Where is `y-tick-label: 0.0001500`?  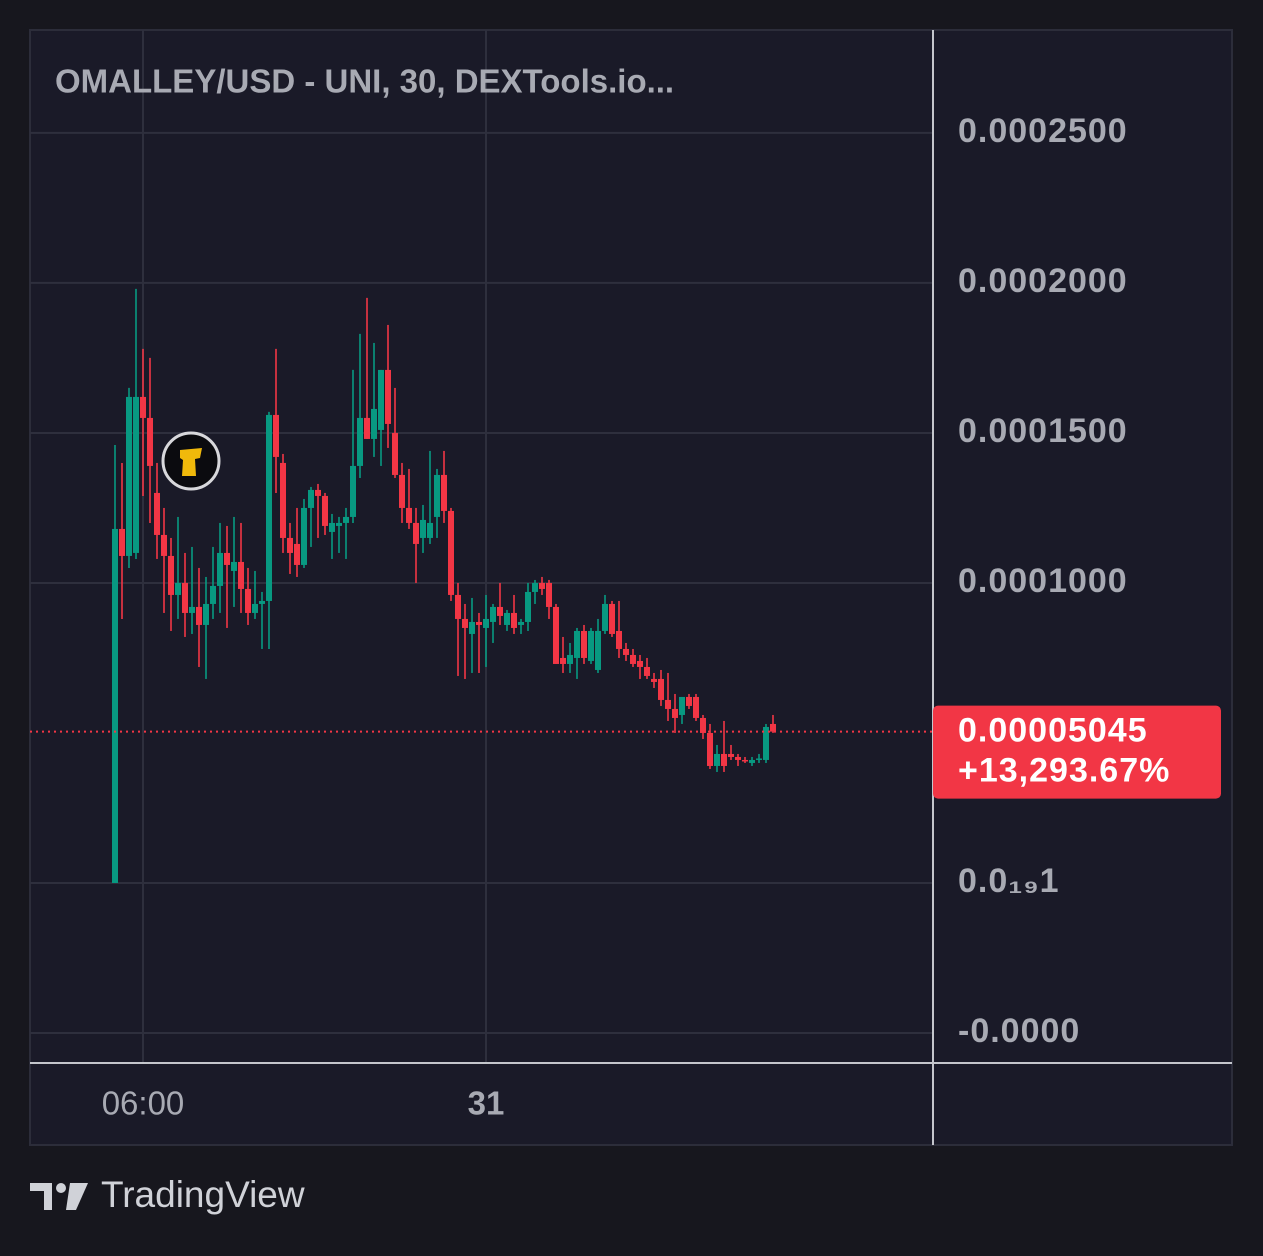 y-tick-label: 0.0001500 is located at coordinates (1043, 431).